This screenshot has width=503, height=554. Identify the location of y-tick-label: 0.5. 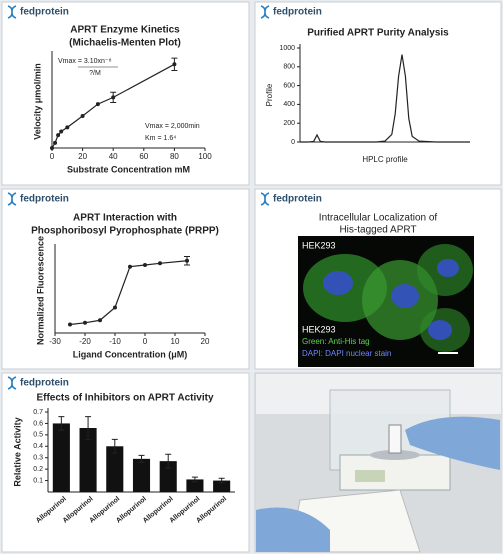
(38, 435).